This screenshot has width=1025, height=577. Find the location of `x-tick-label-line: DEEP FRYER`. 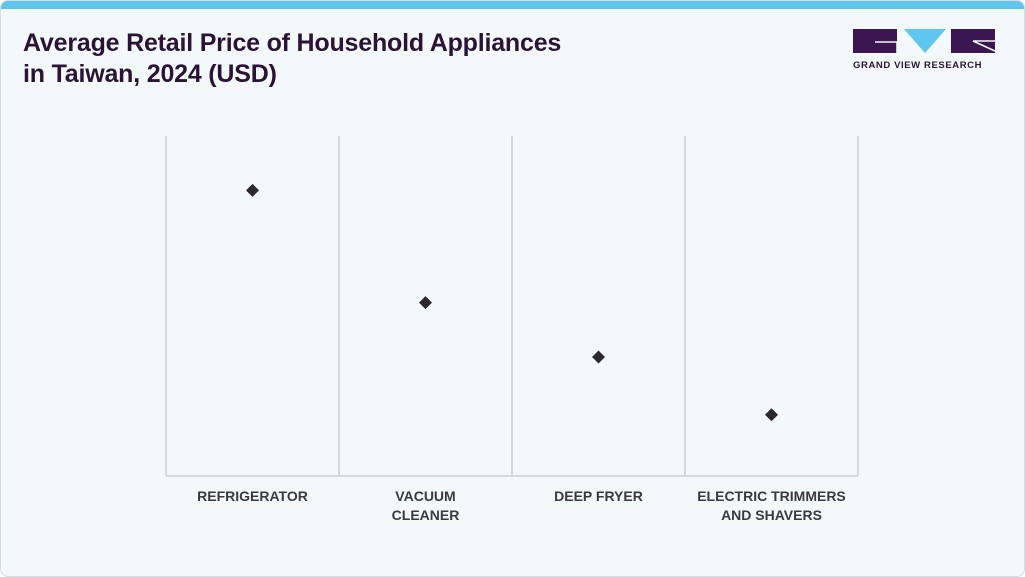

x-tick-label-line: DEEP FRYER is located at coordinates (598, 496).